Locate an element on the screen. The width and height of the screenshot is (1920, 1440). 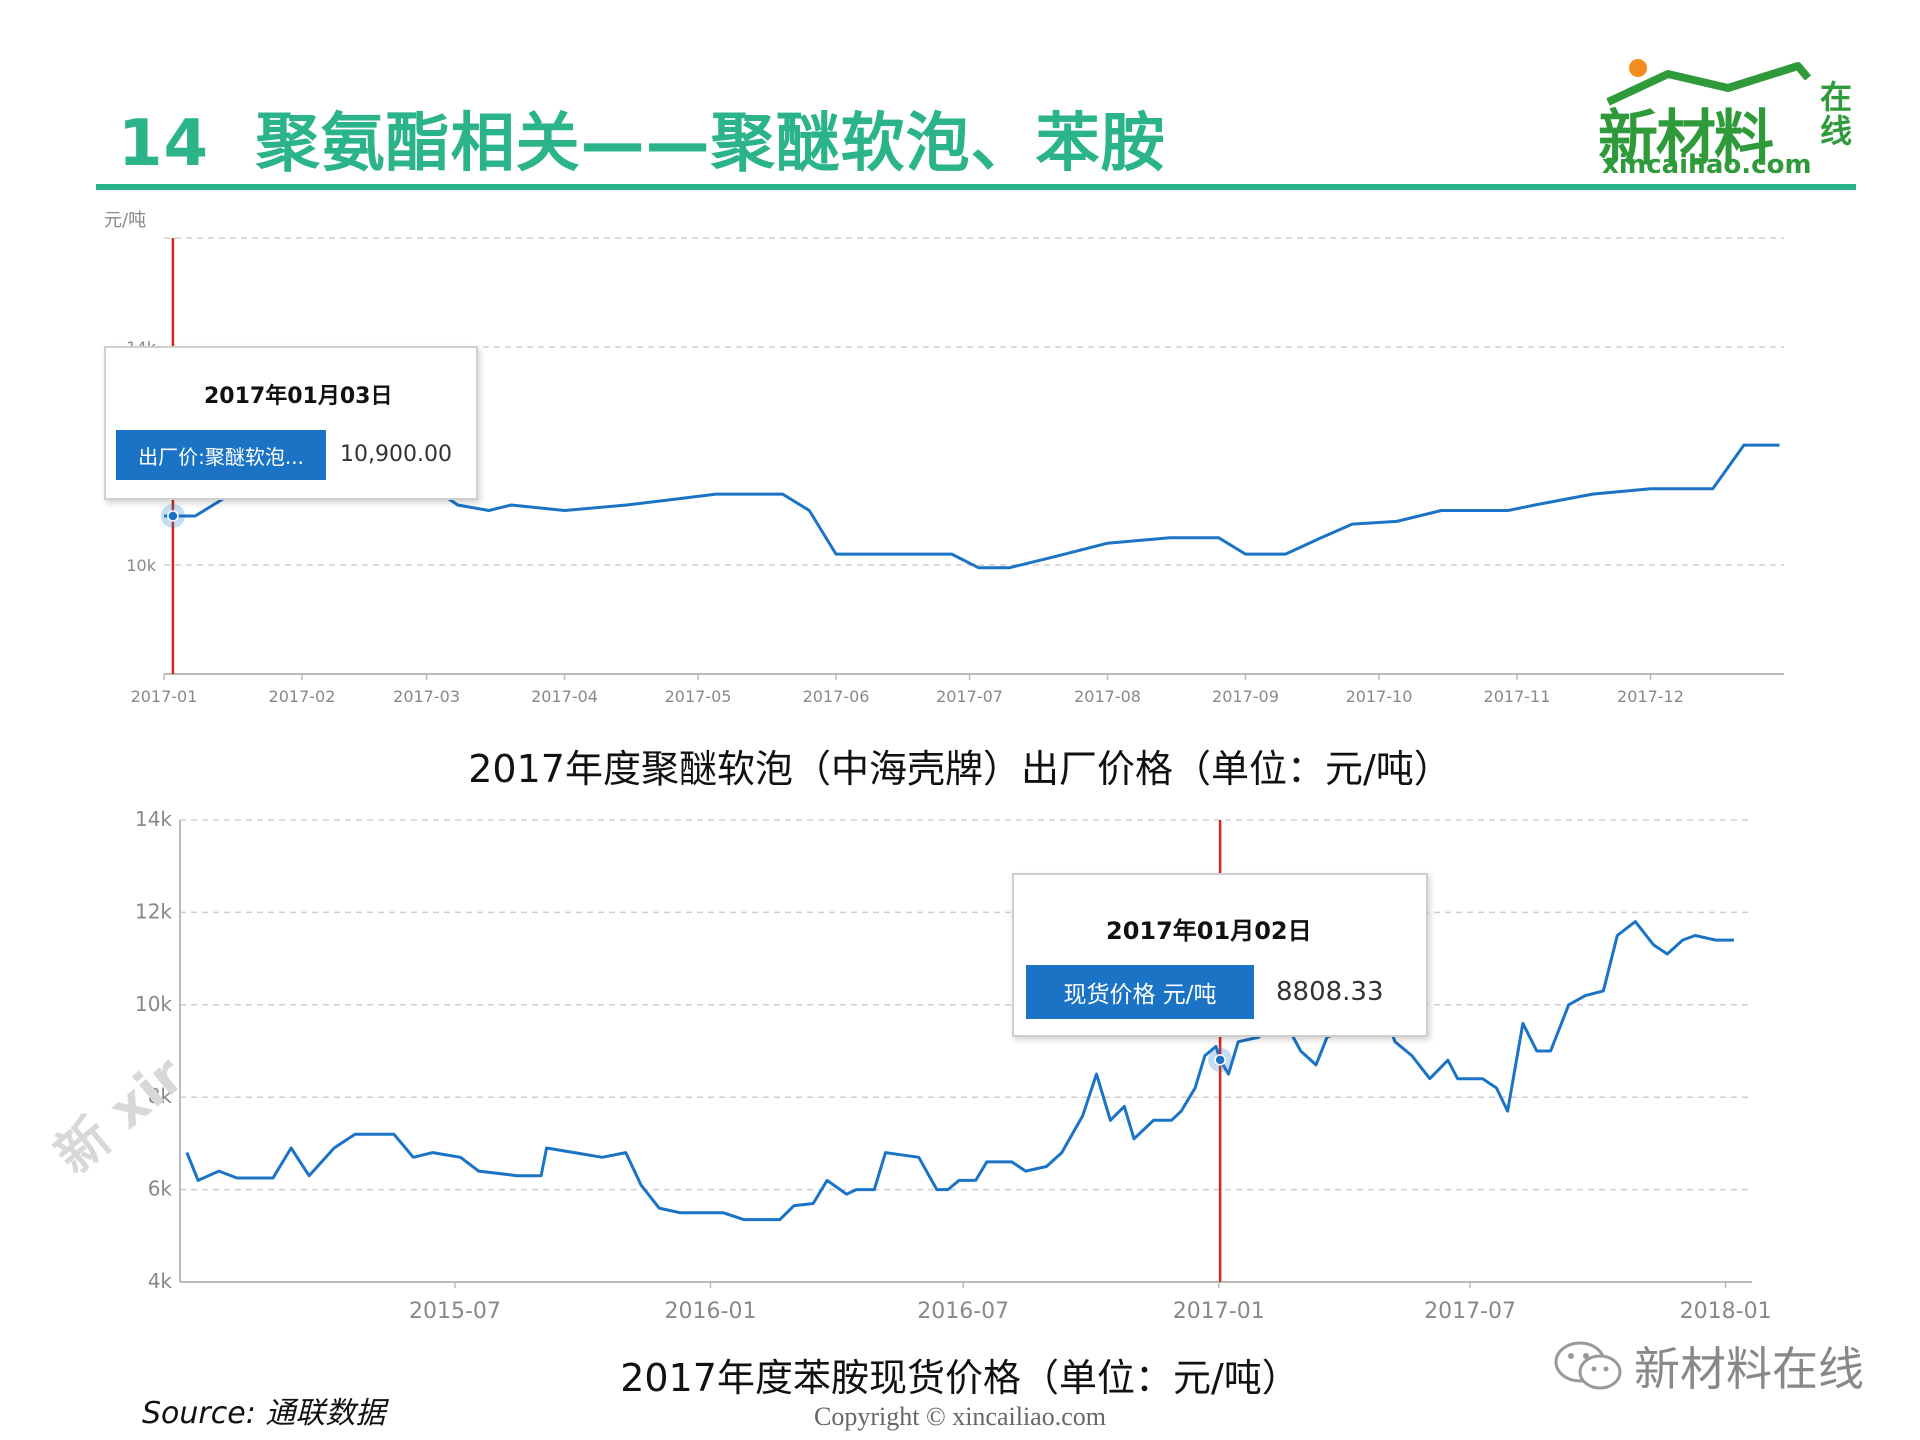
title-divider is located at coordinates (976, 187).